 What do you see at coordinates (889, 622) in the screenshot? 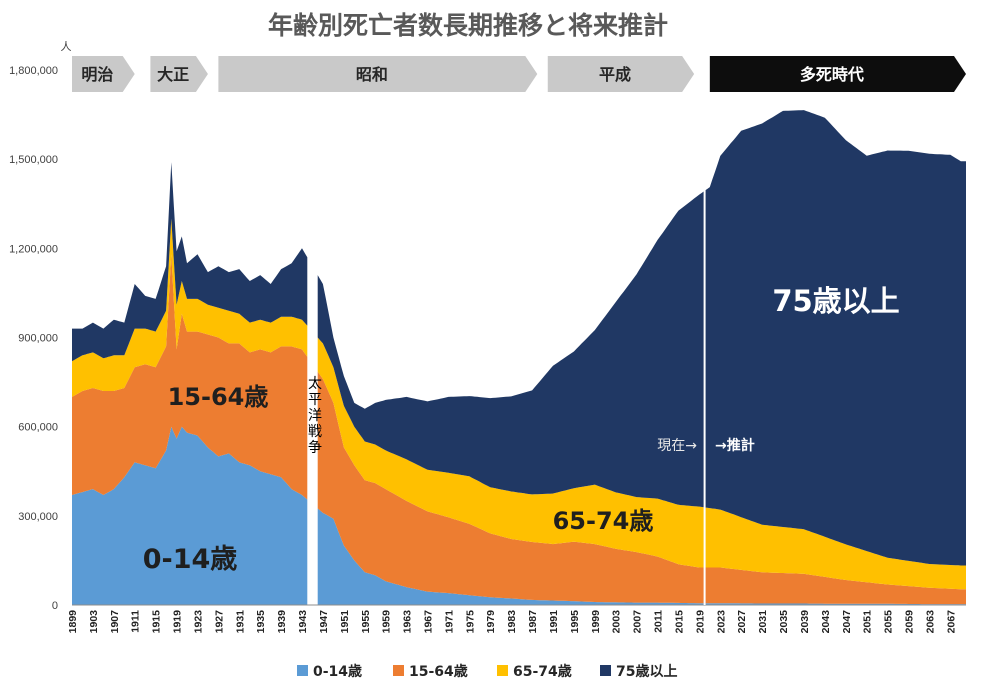
I see `x-tick-label: 2055` at bounding box center [889, 622].